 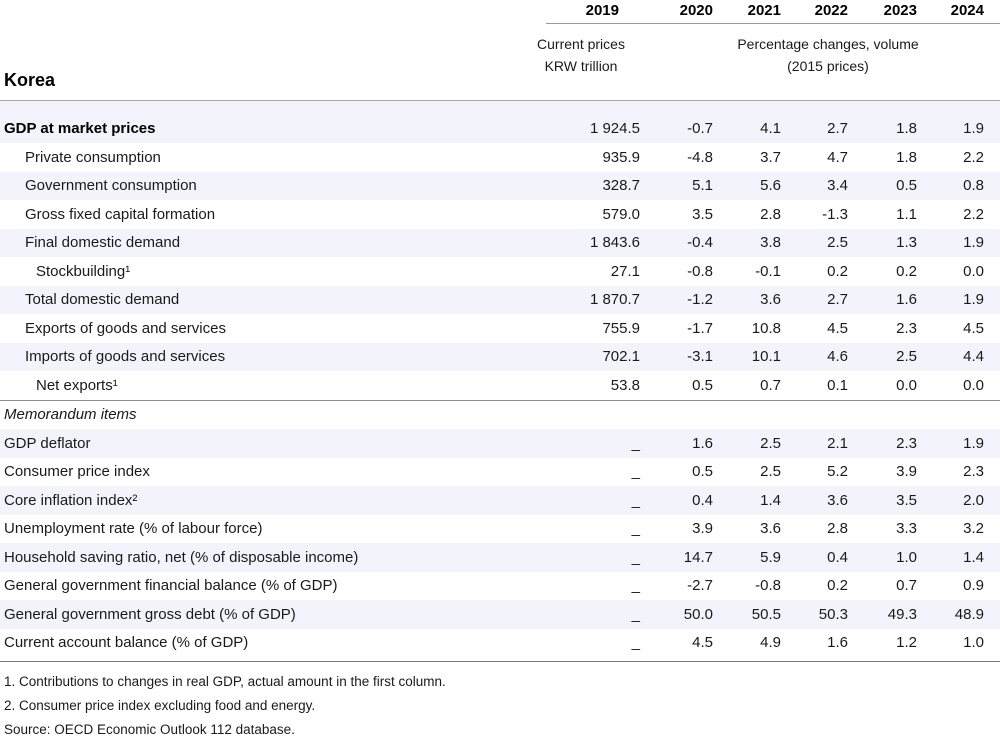 I want to click on year-header-2019: 2019, so click(x=602, y=10).